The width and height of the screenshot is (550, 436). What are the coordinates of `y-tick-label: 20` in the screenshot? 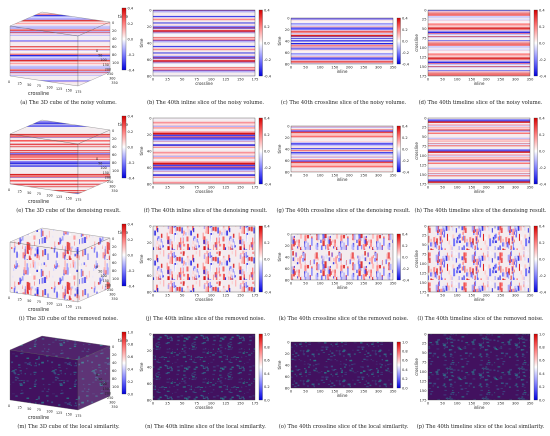 It's located at (287, 30).